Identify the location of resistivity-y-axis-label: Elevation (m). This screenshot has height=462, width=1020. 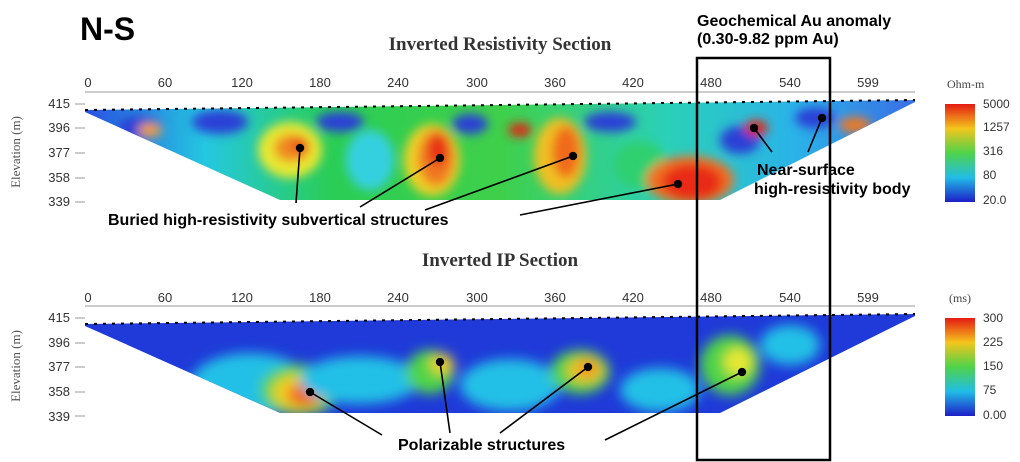
(15, 152).